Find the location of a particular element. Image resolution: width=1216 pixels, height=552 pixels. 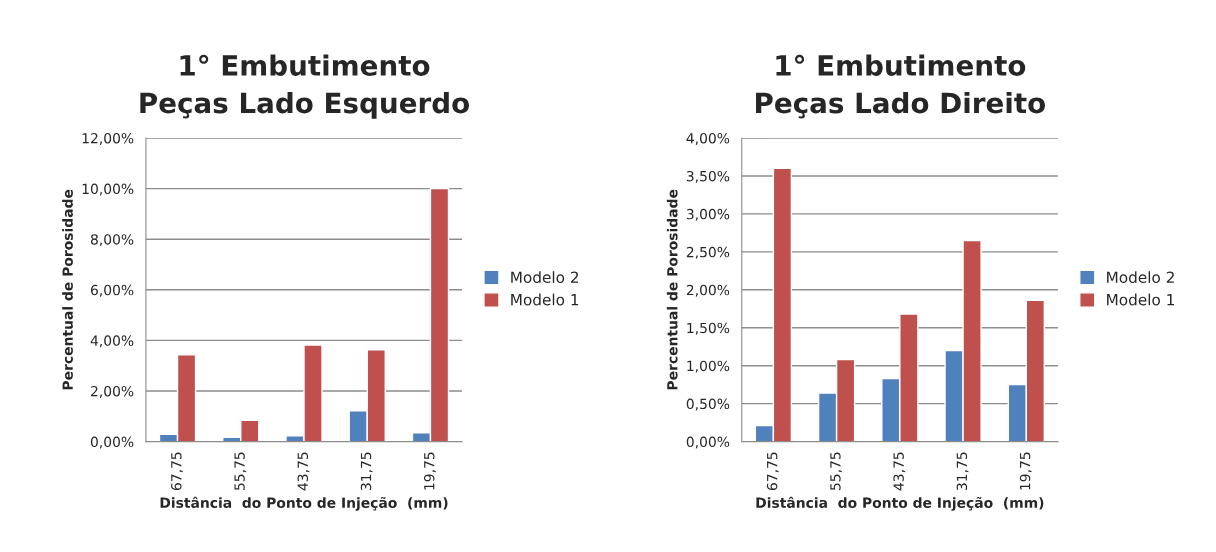

y-tick-label: 8,00% is located at coordinates (112, 240).